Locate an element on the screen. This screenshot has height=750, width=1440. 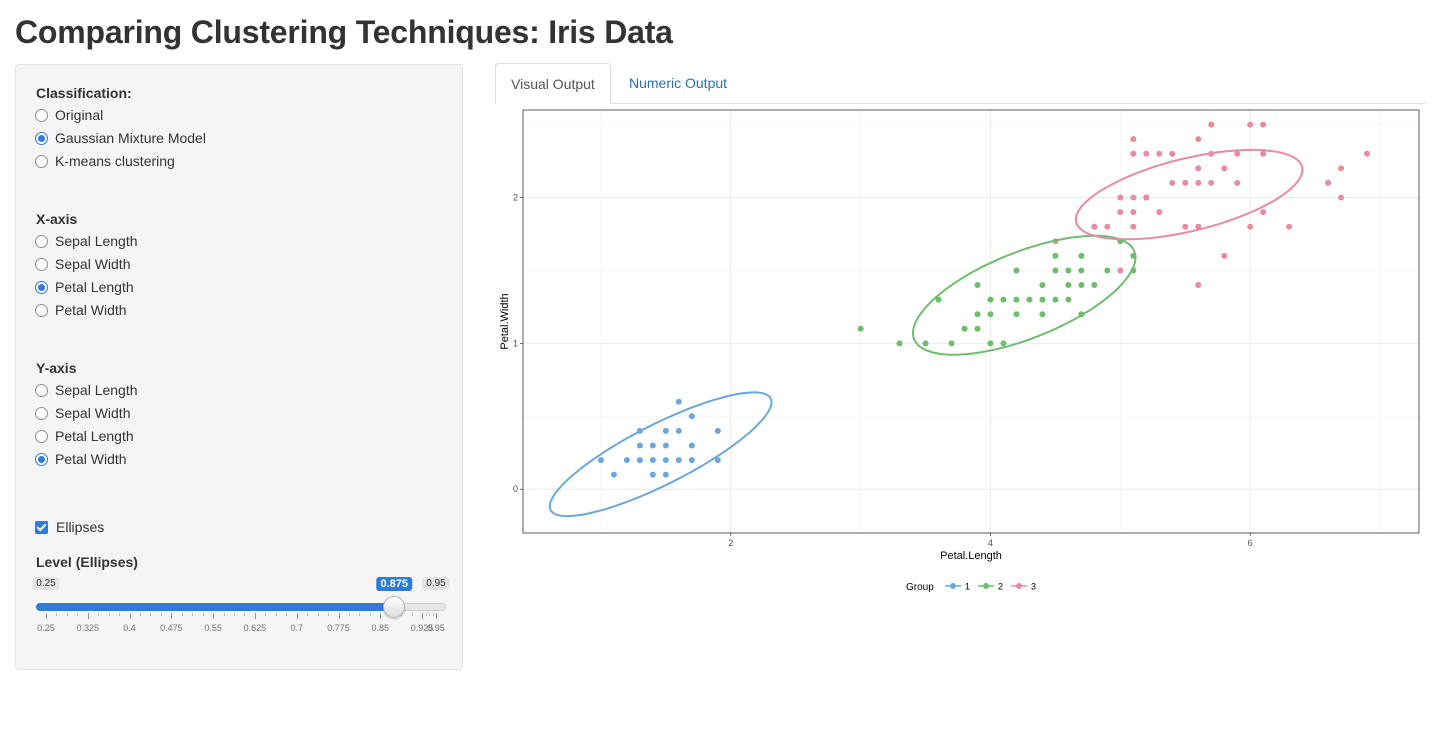
x-axis-label: X-axis is located at coordinates (57, 219).